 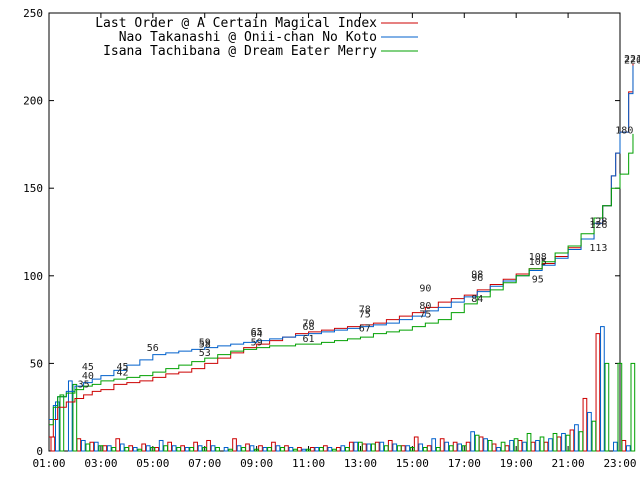 I want to click on data-label: 56, so click(x=153, y=348).